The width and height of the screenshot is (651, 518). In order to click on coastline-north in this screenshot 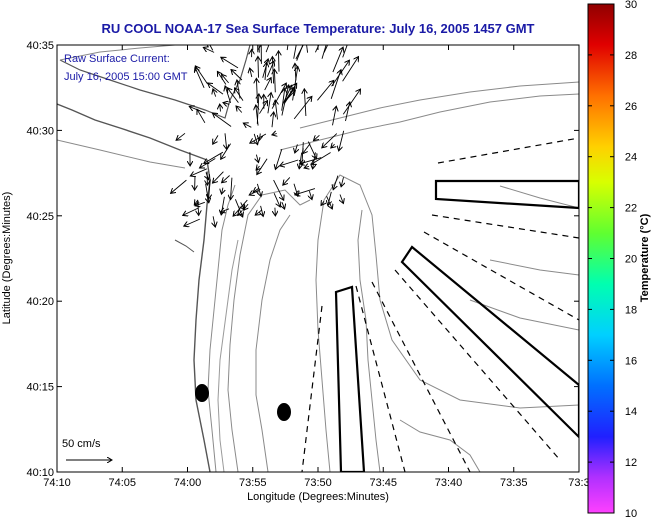, I will do `click(155, 82)`.